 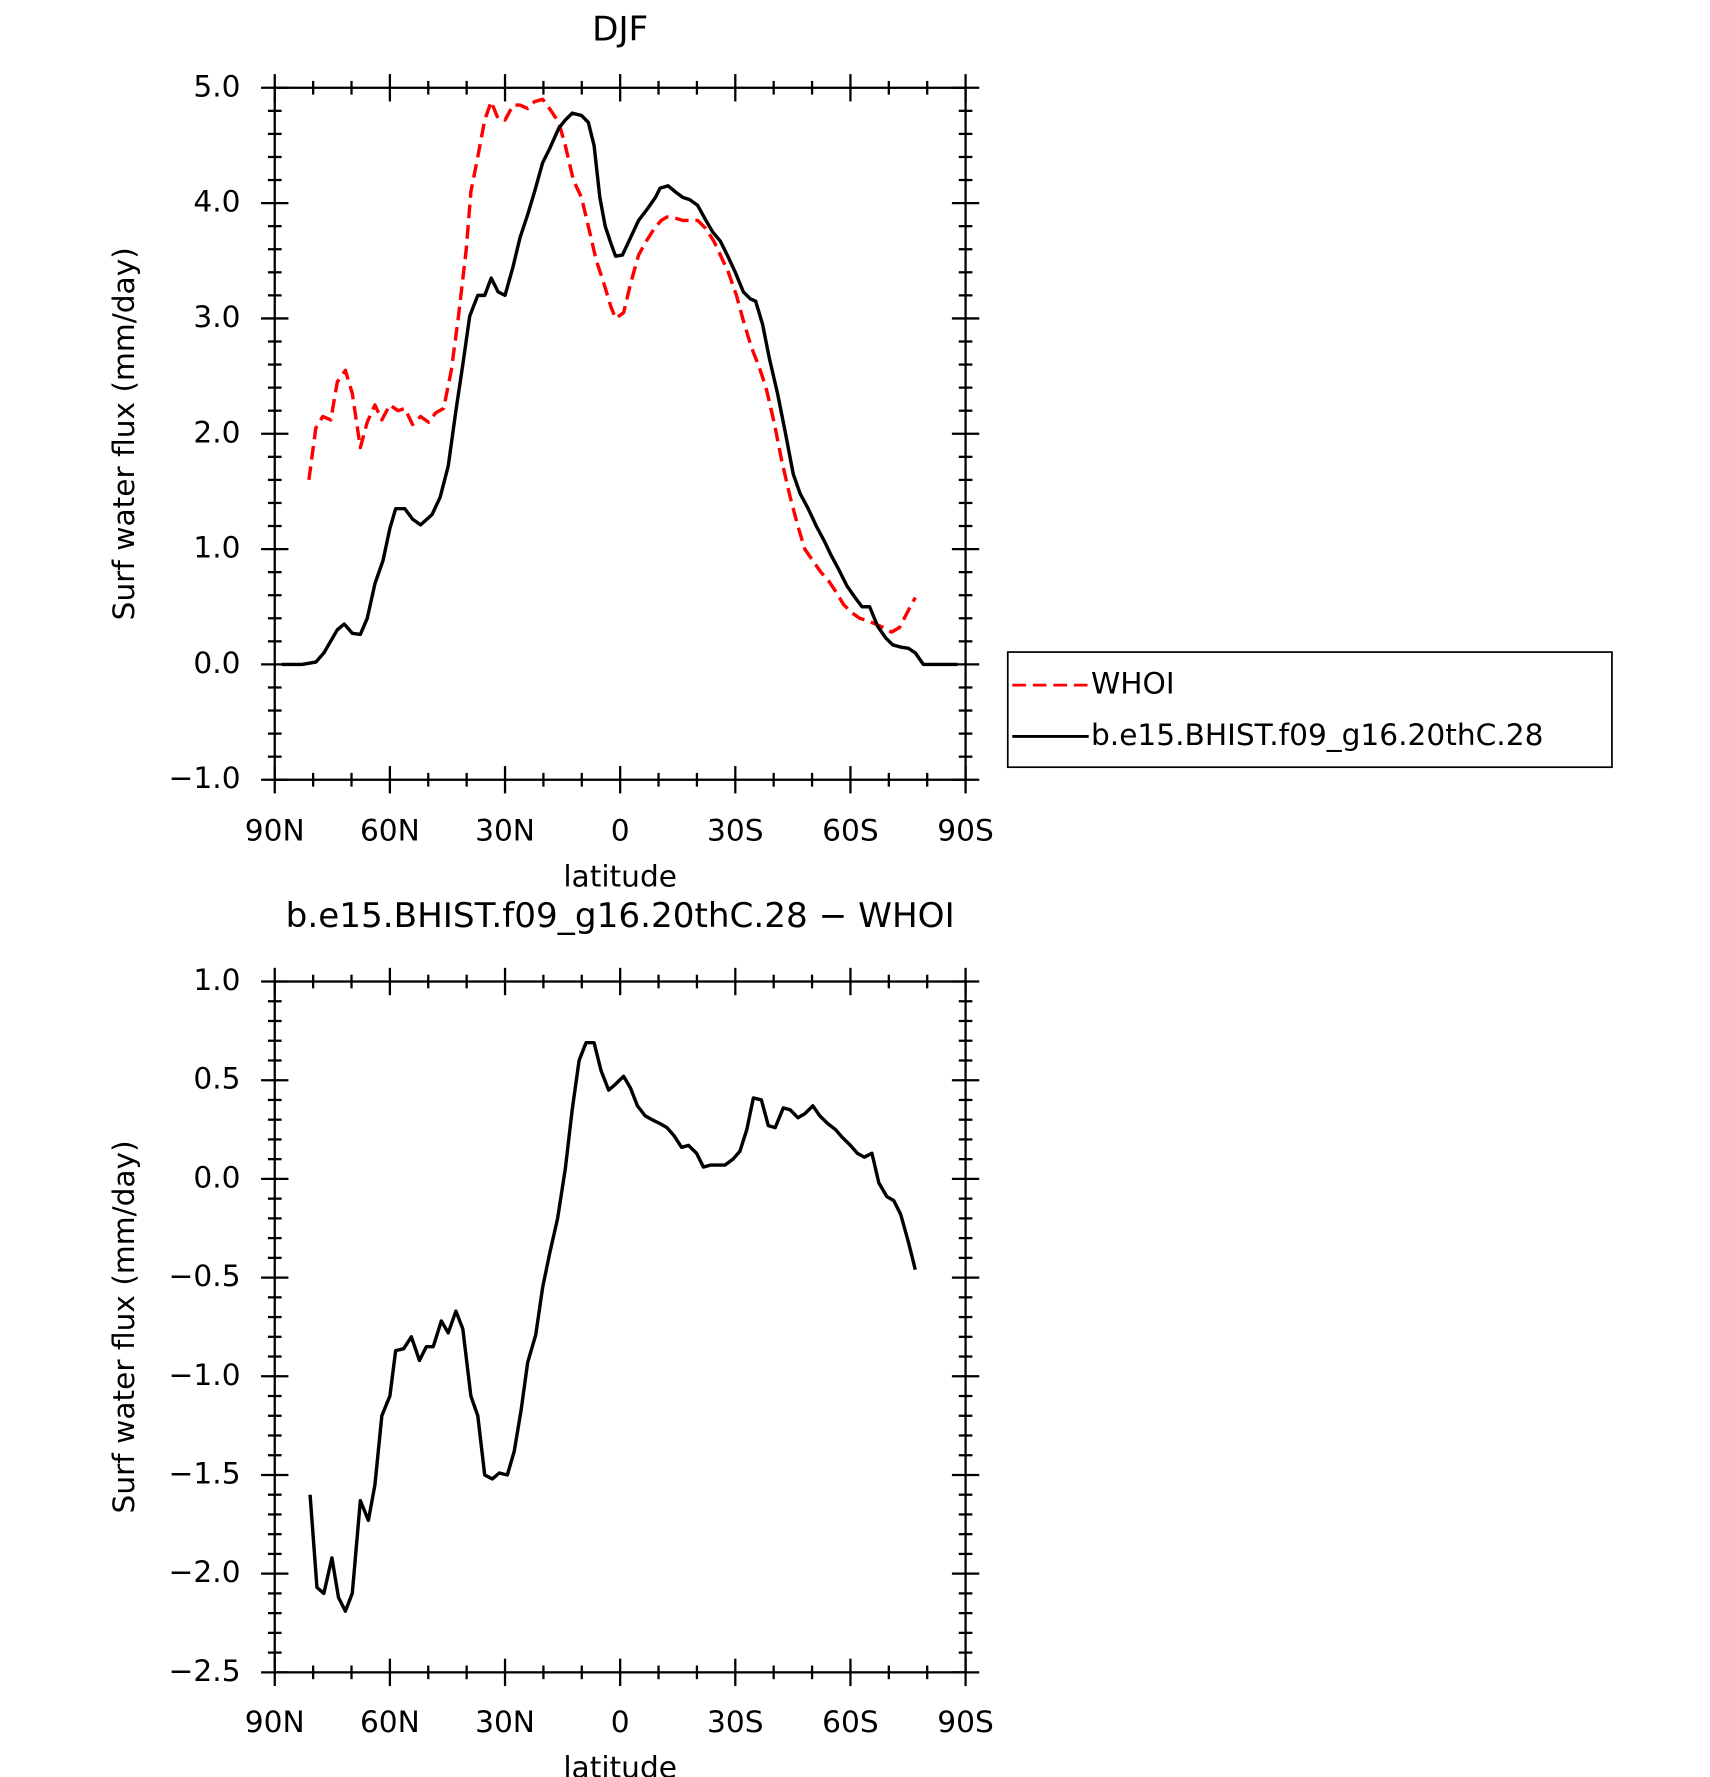 I want to click on y-tick-label: 0.5, so click(x=216, y=1078).